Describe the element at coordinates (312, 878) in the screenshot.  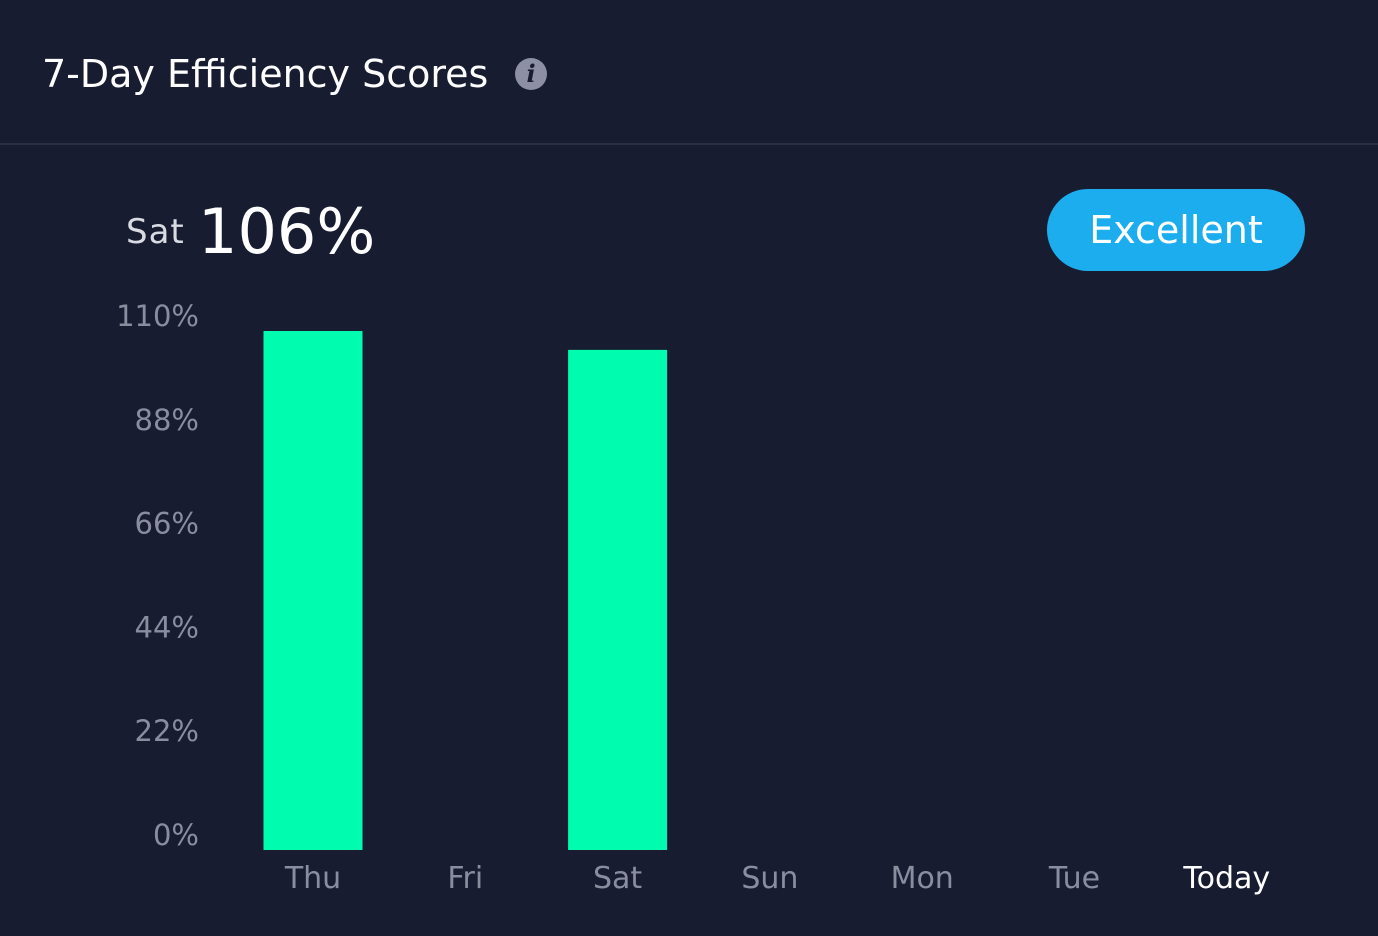
I see `x-tick-label-thu: Thu` at that location.